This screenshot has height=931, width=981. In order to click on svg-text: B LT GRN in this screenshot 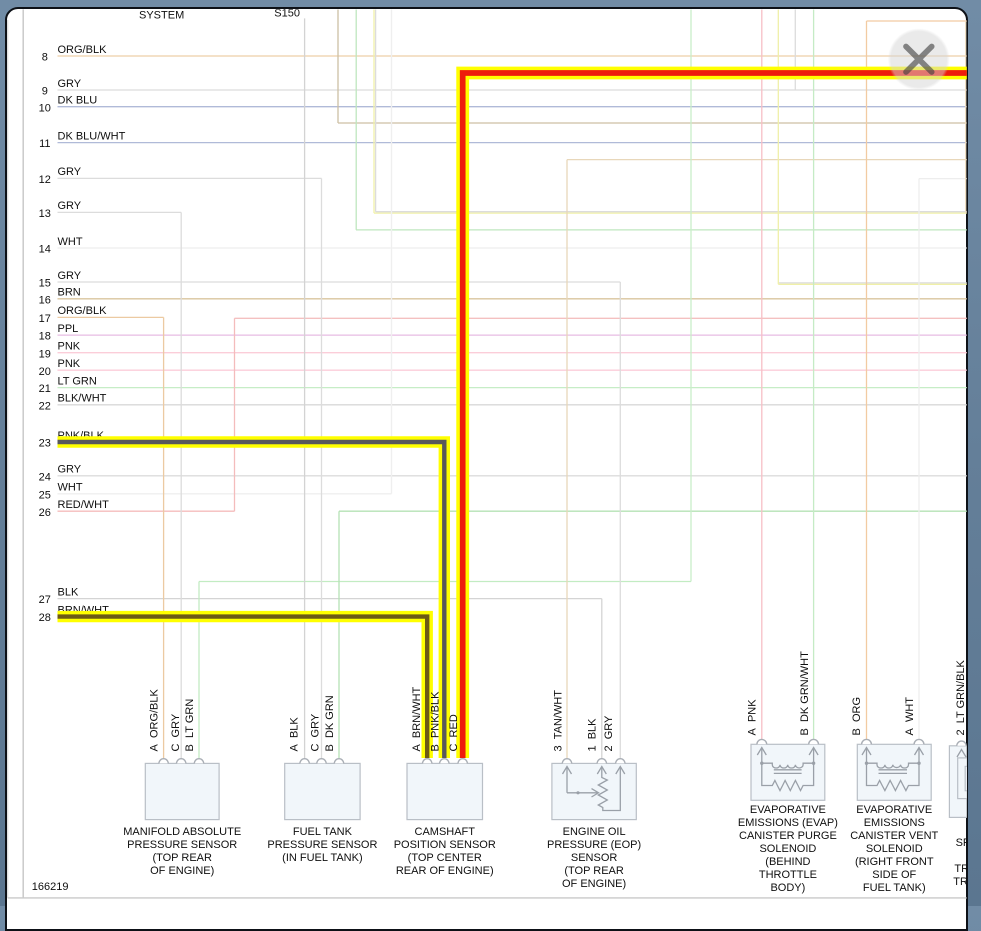, I will do `click(190, 725)`.